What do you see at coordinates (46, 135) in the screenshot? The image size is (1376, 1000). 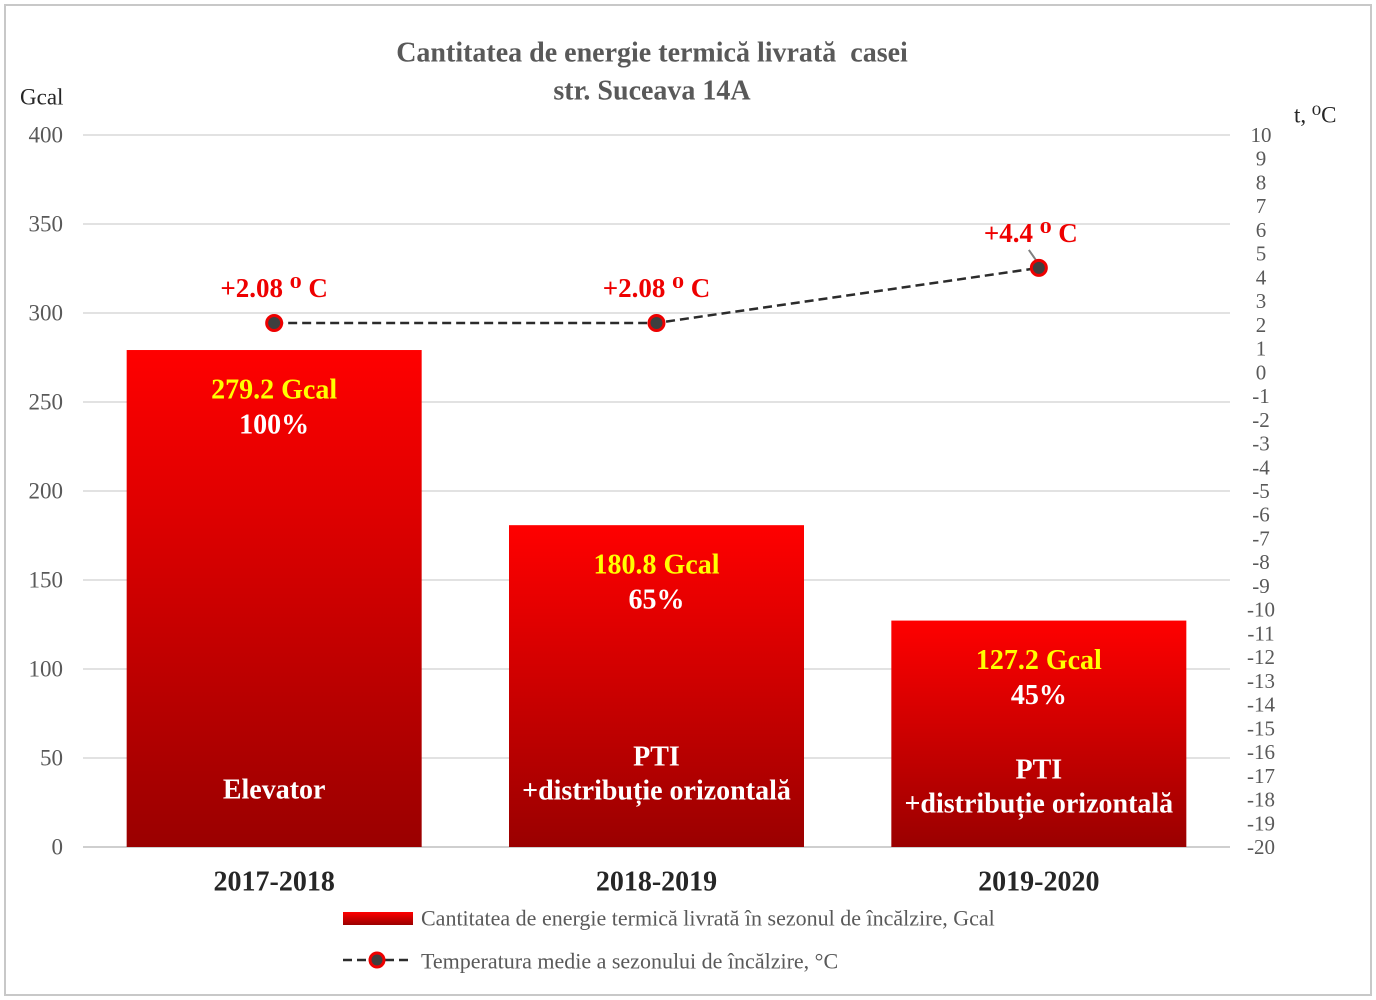 I see `left-tick-label: 400` at bounding box center [46, 135].